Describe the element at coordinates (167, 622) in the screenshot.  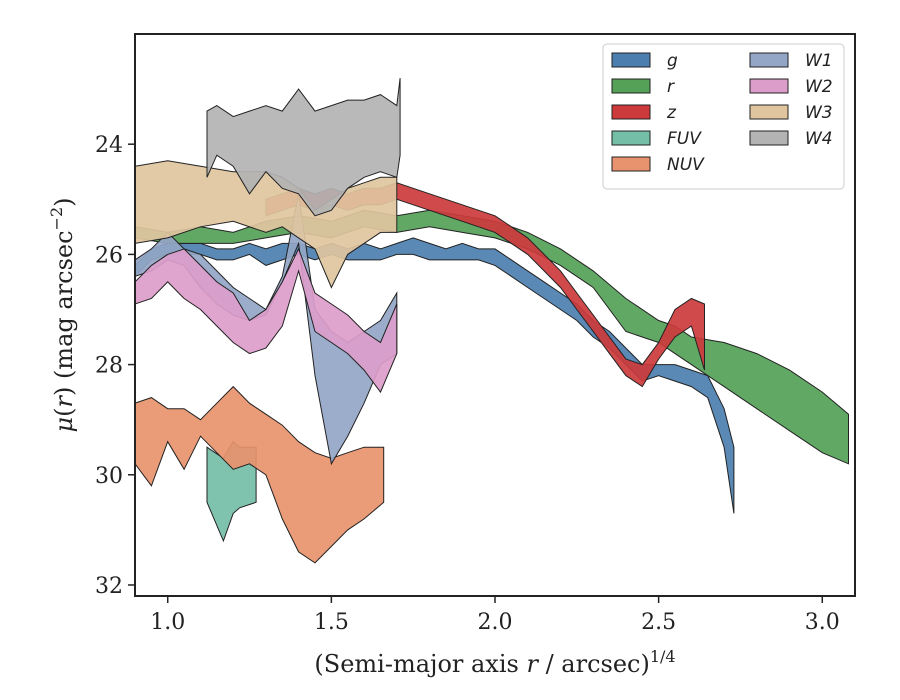
I see `x-tick-label: 1.0` at that location.